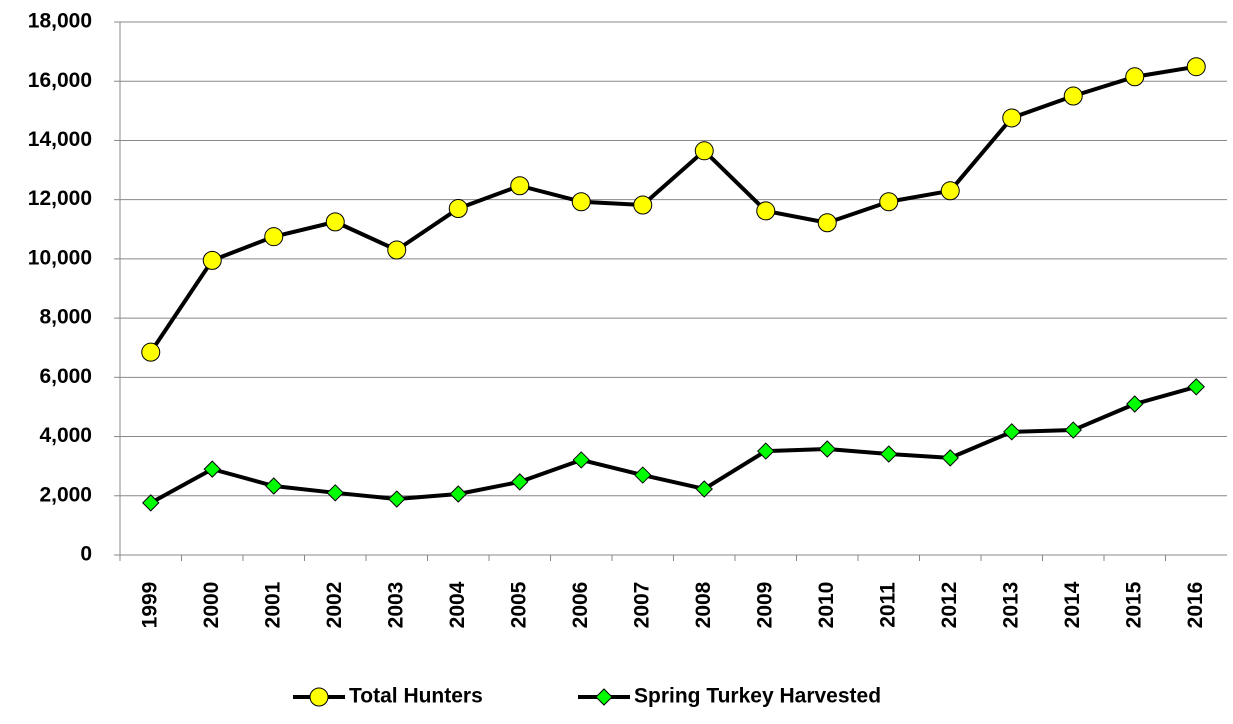 Image resolution: width=1233 pixels, height=724 pixels. Describe the element at coordinates (457, 604) in the screenshot. I see `x-tick-label: 2004` at that location.